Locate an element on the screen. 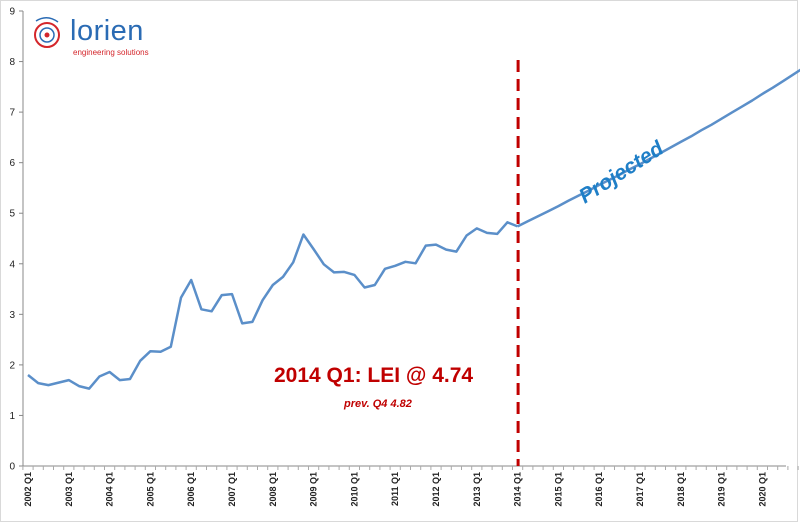 This screenshot has width=800, height=524. x-tick-label: 2019 Q1 is located at coordinates (722, 489).